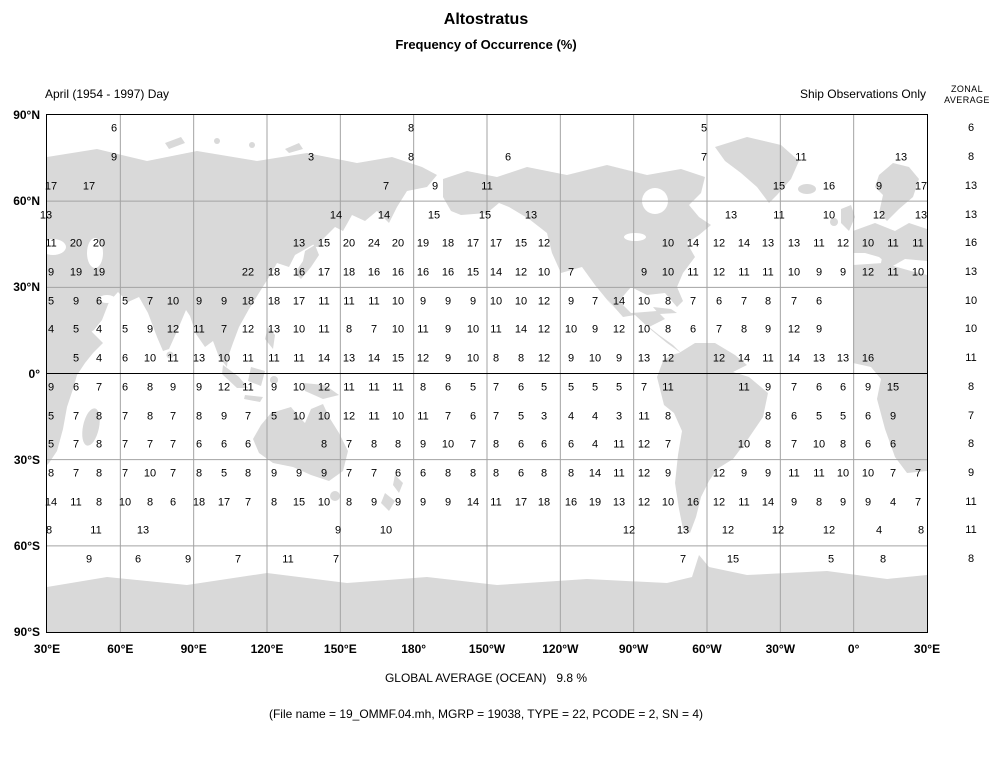  What do you see at coordinates (868, 358) in the screenshot?
I see `grid-value: 16` at bounding box center [868, 358].